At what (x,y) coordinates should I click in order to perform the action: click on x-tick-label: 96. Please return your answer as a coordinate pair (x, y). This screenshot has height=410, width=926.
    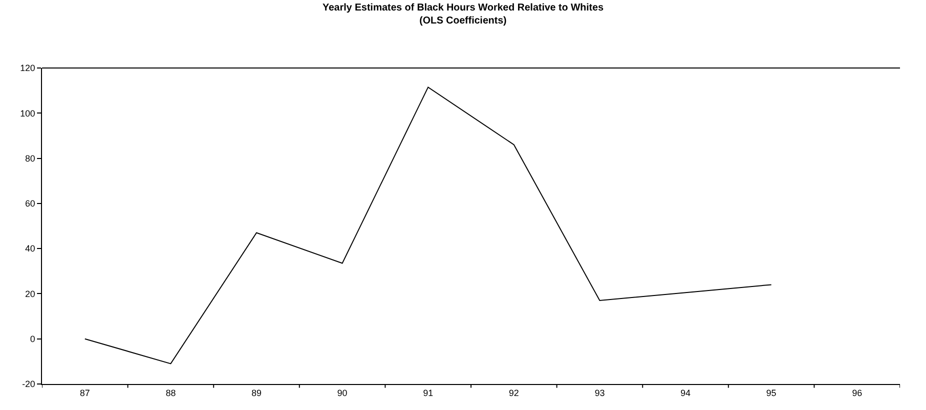
    Looking at the image, I should click on (857, 393).